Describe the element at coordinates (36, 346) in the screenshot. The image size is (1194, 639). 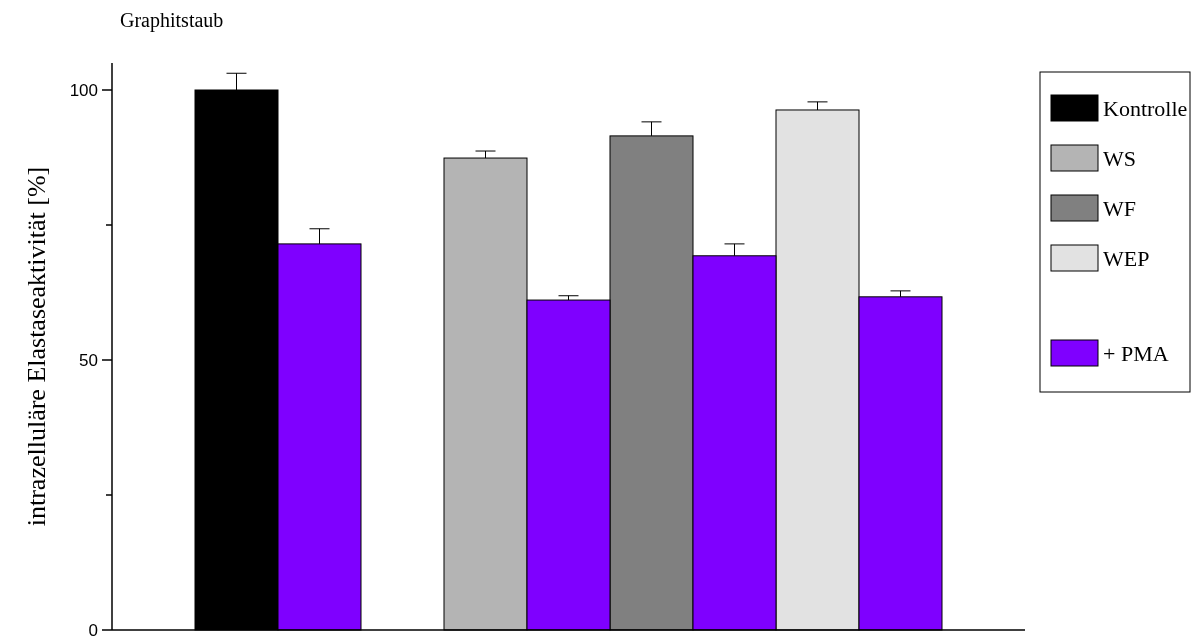
I see `y-axis-title: intrazelluläre Elastaseaktivität [%]` at that location.